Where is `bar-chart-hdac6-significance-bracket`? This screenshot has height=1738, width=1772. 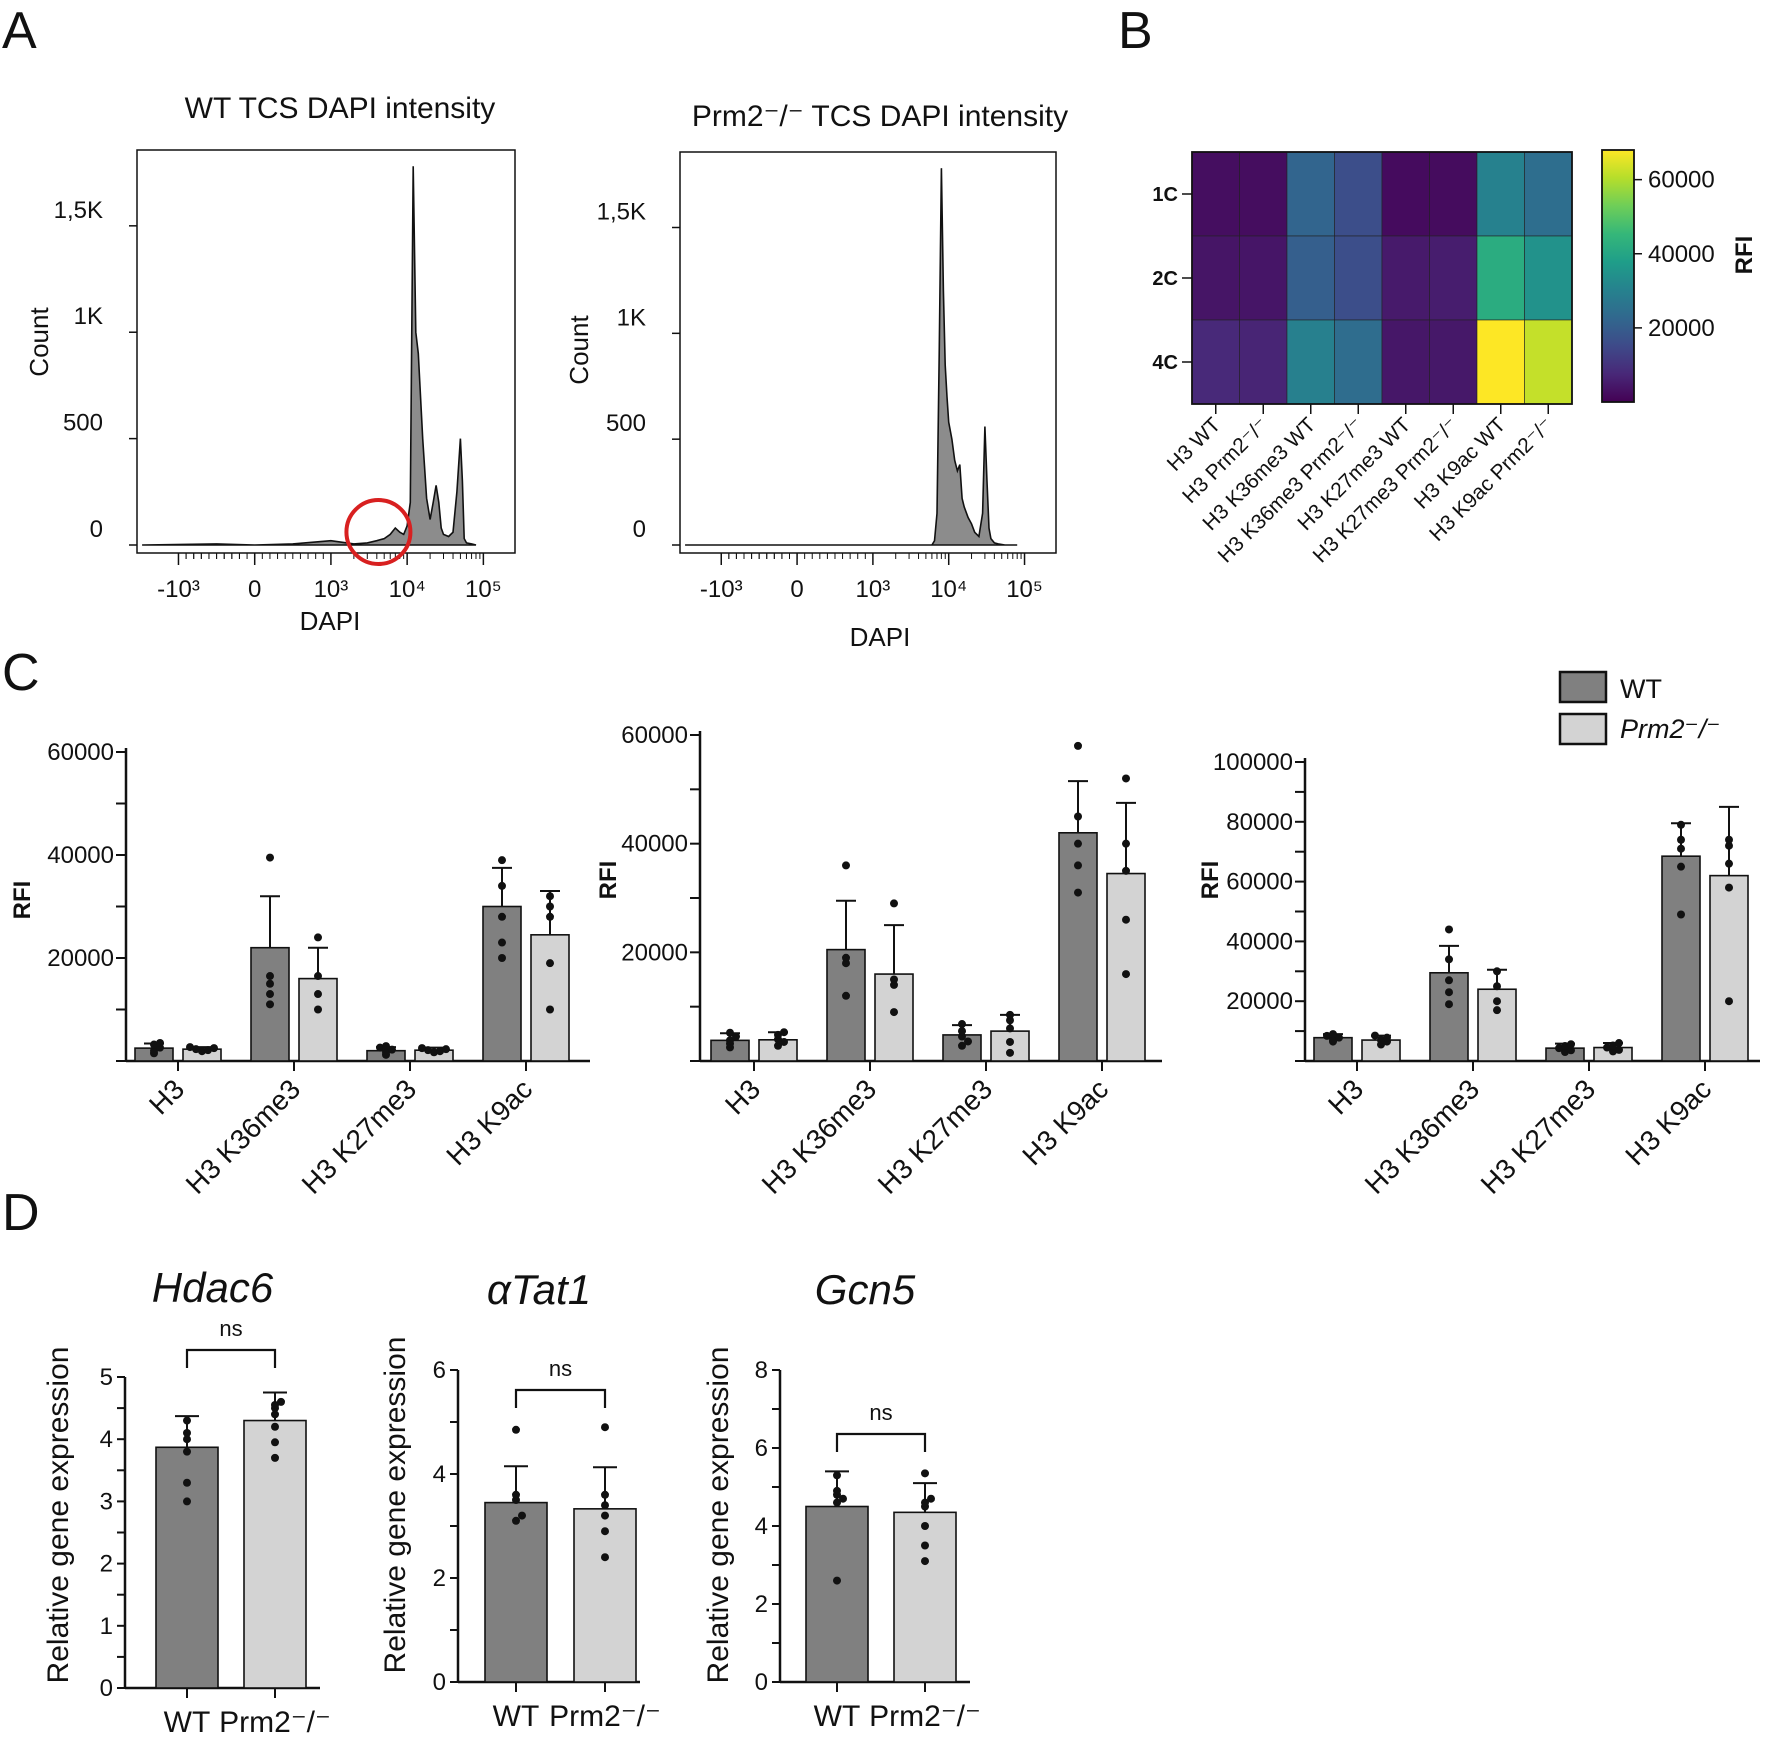
bar-chart-hdac6-significance-bracket is located at coordinates (231, 1358).